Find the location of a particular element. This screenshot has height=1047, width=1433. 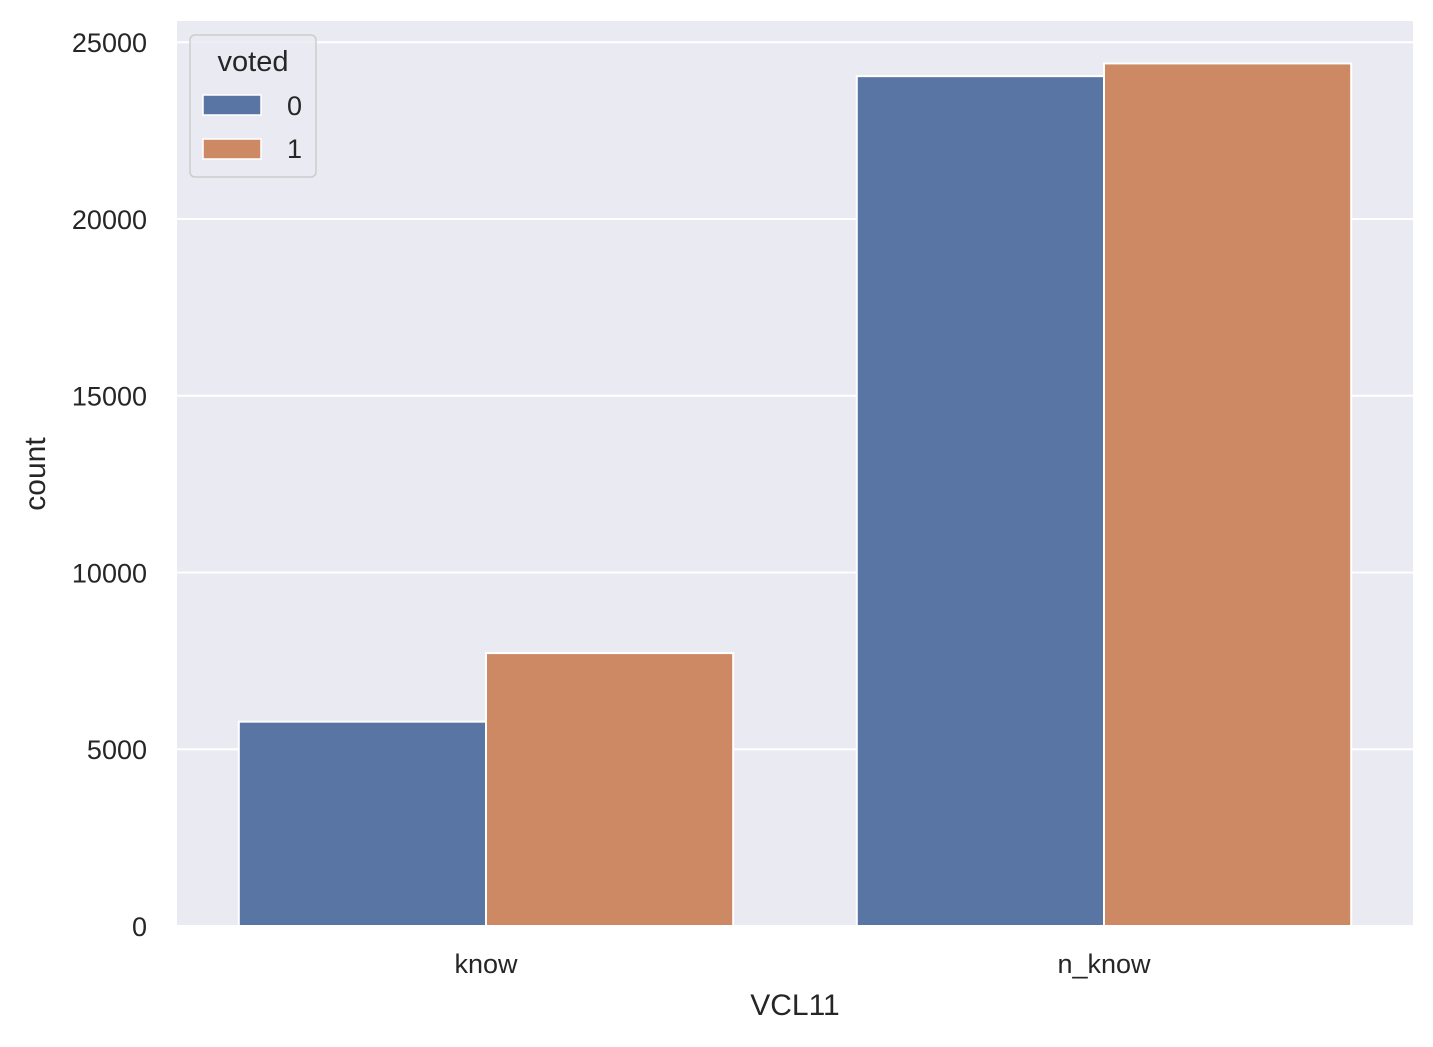

y-tick-label-2: 10000 is located at coordinates (109, 573).